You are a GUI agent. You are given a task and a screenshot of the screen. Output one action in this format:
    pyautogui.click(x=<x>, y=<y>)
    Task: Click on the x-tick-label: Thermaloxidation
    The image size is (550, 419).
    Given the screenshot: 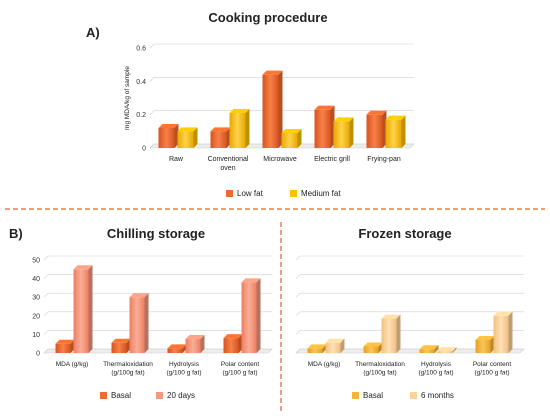 What is the action you would take?
    pyautogui.click(x=128, y=364)
    